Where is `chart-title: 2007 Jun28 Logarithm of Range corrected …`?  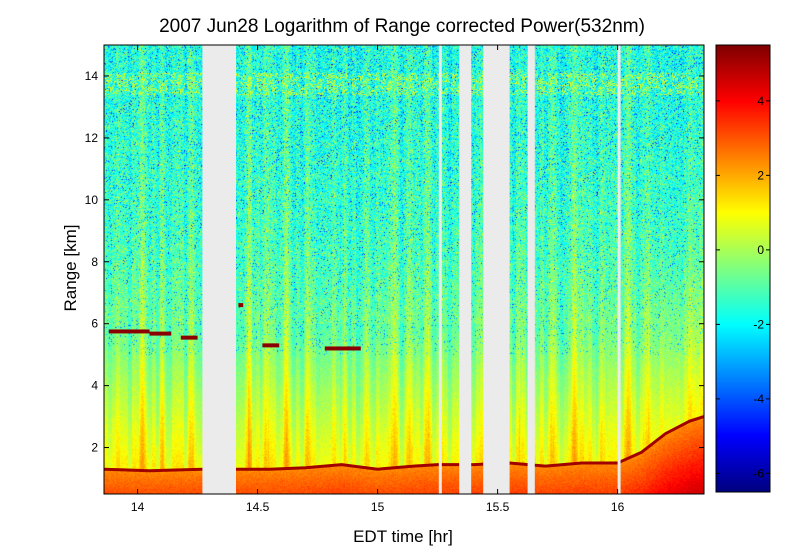 chart-title: 2007 Jun28 Logarithm of Range corrected … is located at coordinates (402, 26).